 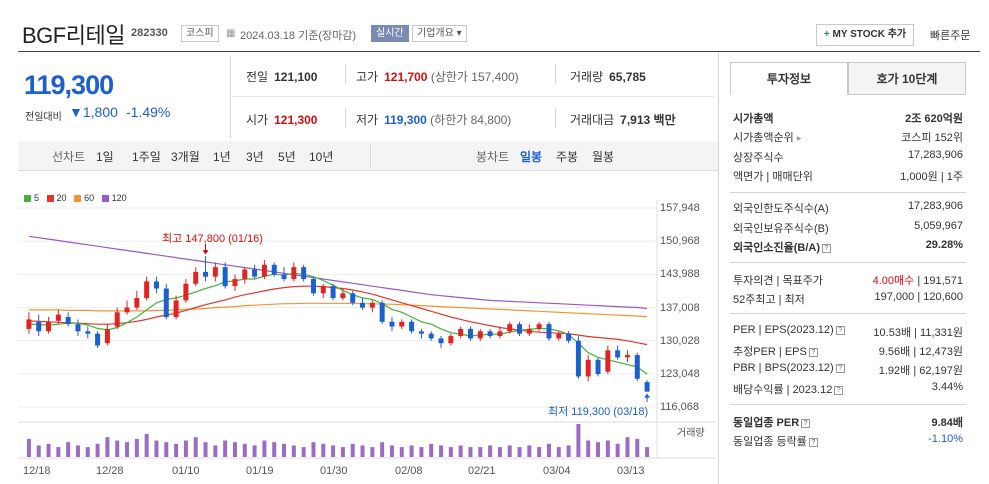 I want to click on line-chart-label: 선차트, so click(x=69, y=157).